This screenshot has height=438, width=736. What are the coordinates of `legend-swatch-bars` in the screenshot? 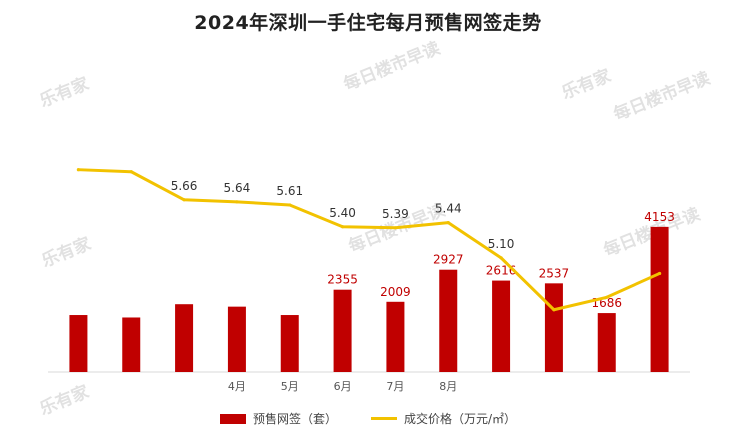 It's located at (232, 418).